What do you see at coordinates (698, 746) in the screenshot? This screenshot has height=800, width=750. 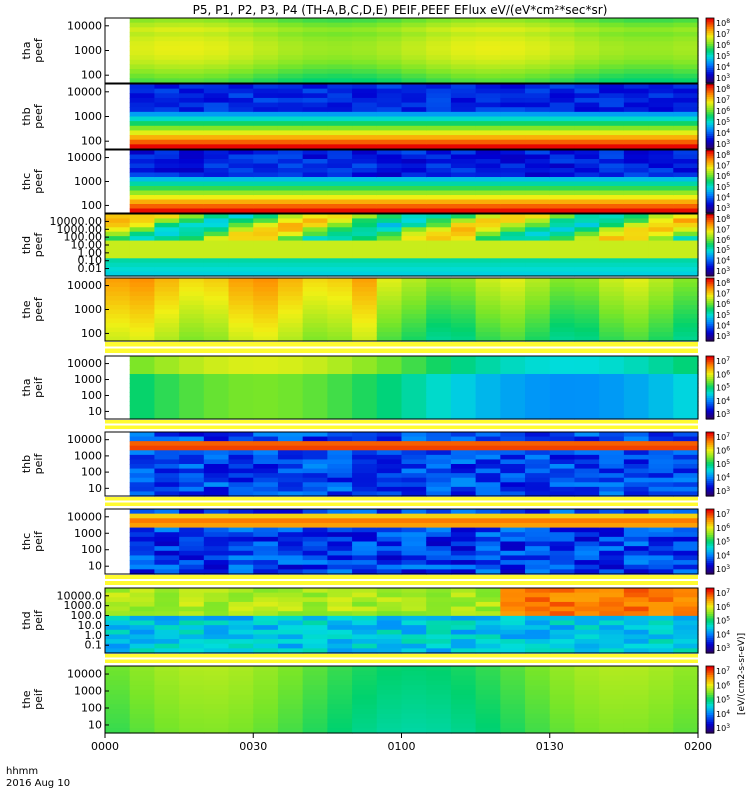 I see `time-tick-label: 0200` at bounding box center [698, 746].